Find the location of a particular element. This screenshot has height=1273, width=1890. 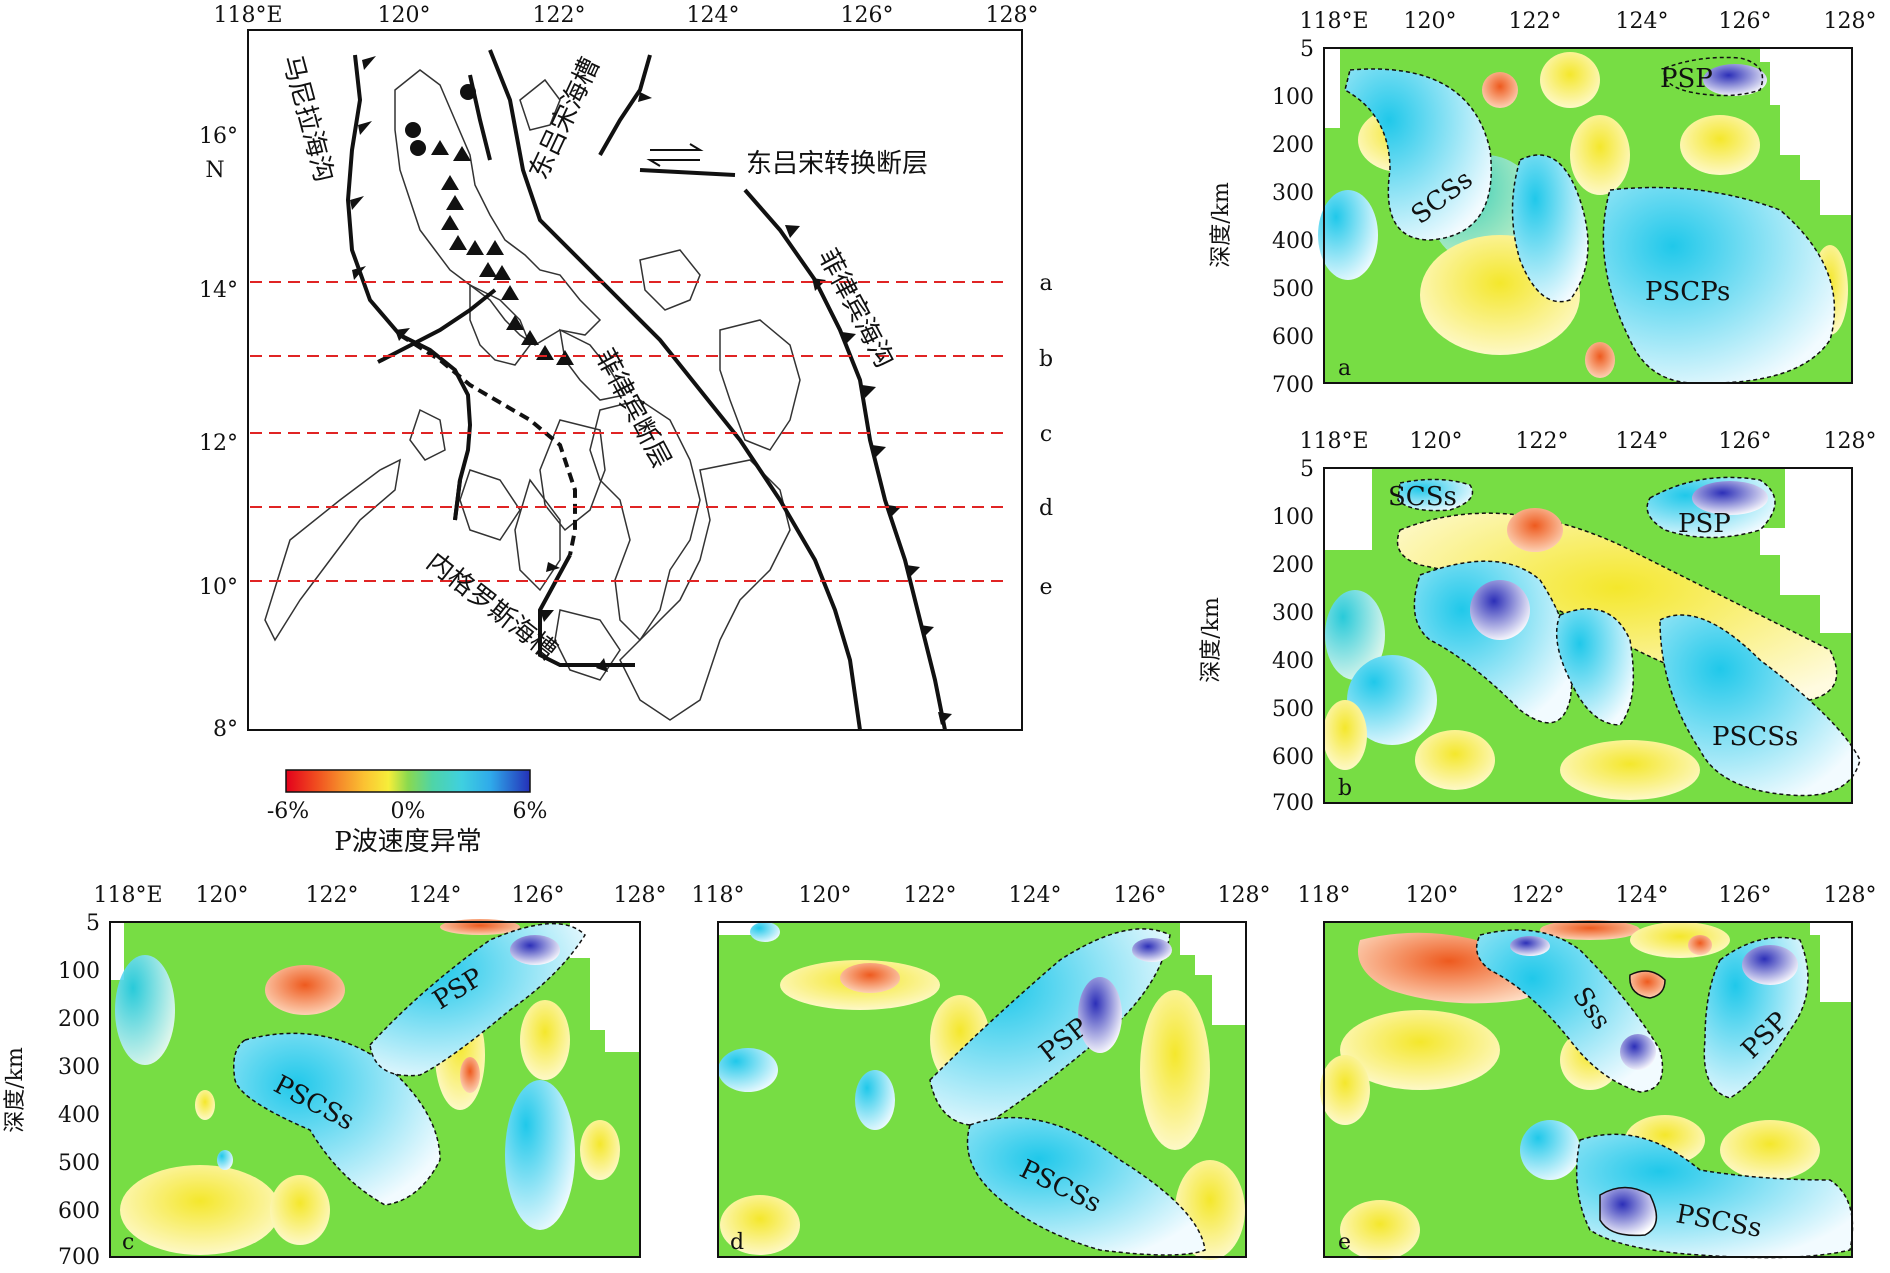

transform-arrows is located at coordinates (675, 155).